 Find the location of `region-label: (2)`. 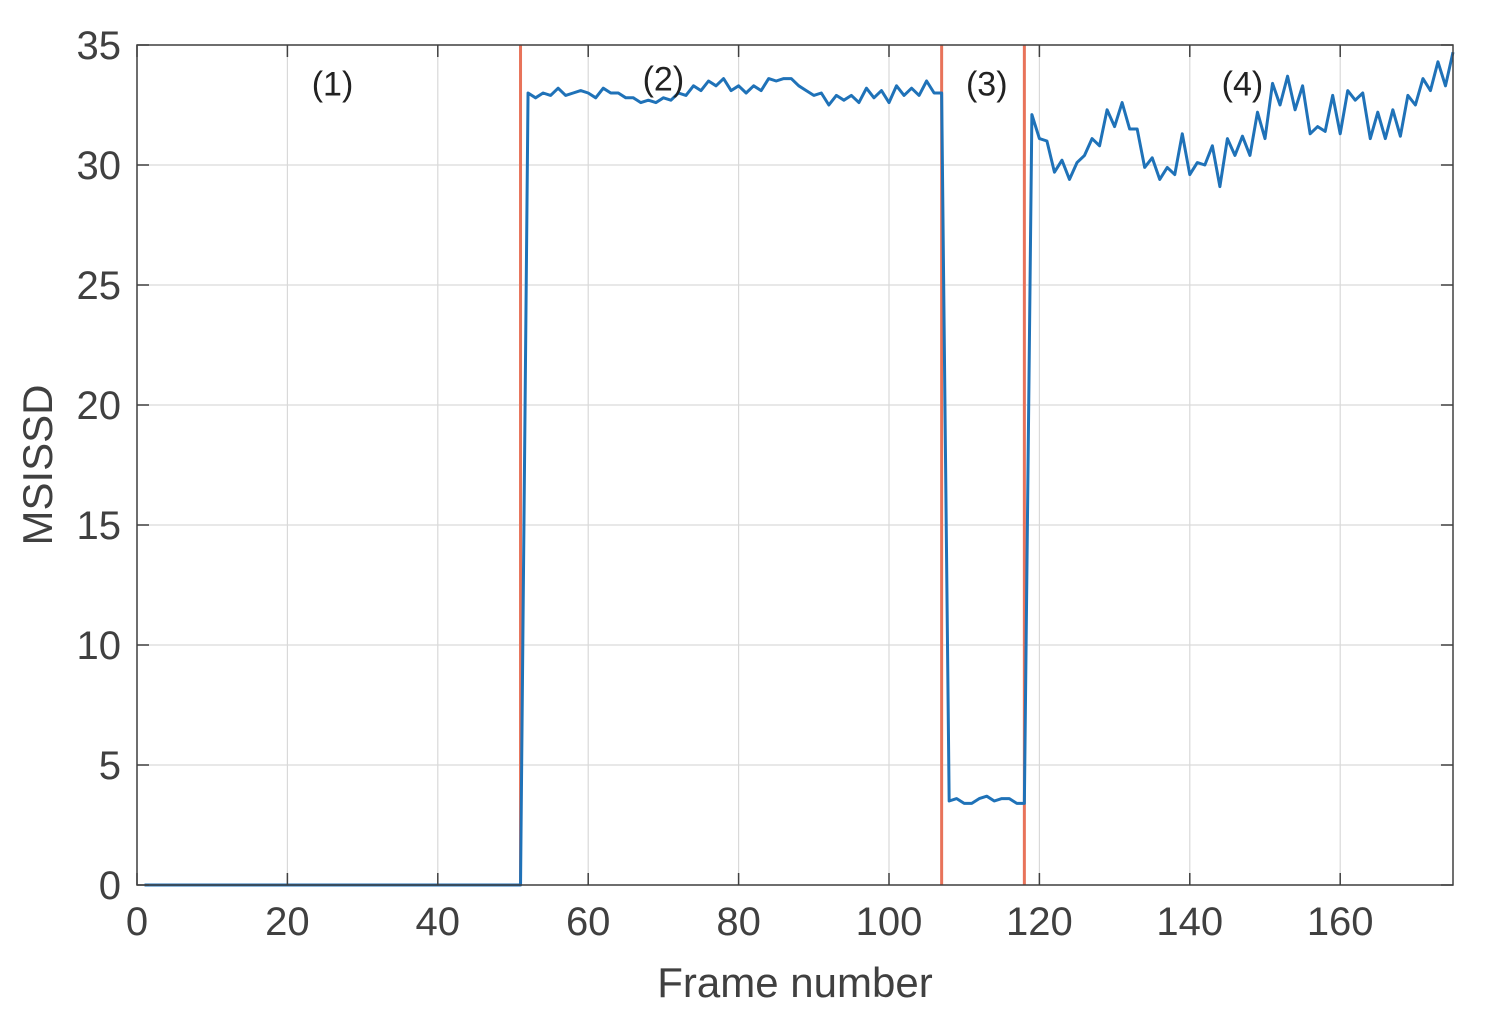

region-label: (2) is located at coordinates (664, 80).